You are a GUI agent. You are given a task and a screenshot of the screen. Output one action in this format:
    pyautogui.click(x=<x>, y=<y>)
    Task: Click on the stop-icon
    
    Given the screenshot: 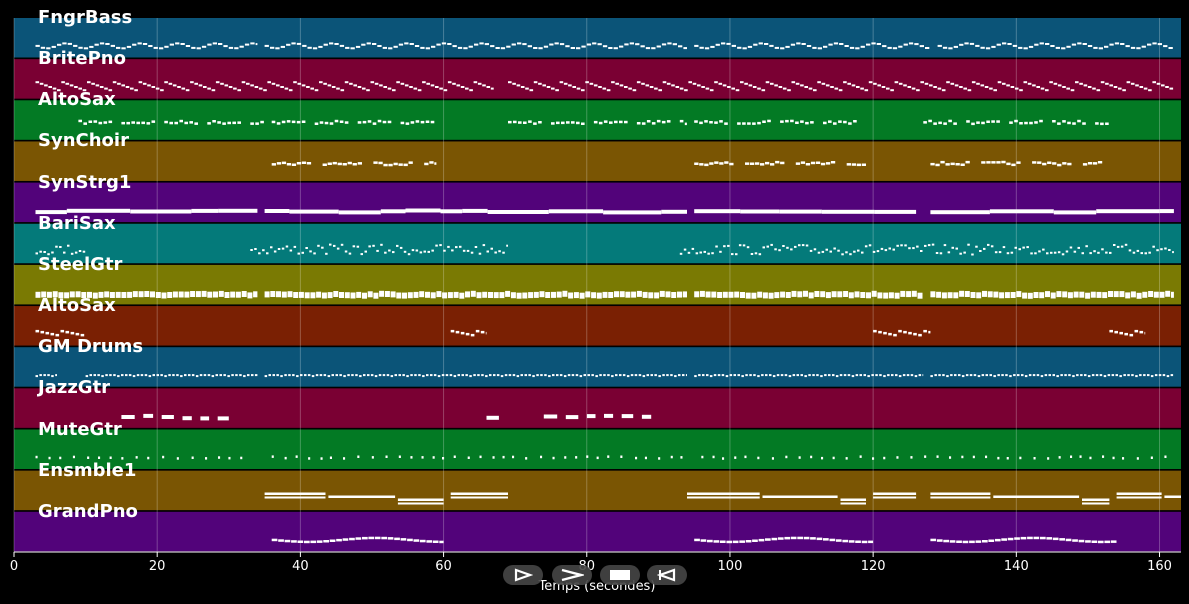 What is the action you would take?
    pyautogui.click(x=620, y=575)
    